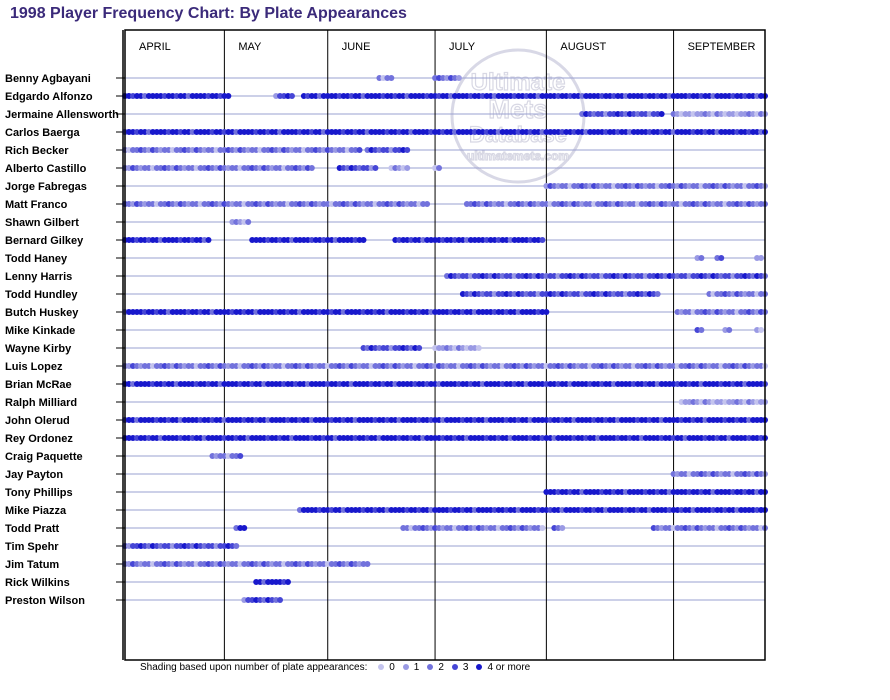 The image size is (890, 700). Describe the element at coordinates (32, 529) in the screenshot. I see `player-name: Todd Pratt` at that location.